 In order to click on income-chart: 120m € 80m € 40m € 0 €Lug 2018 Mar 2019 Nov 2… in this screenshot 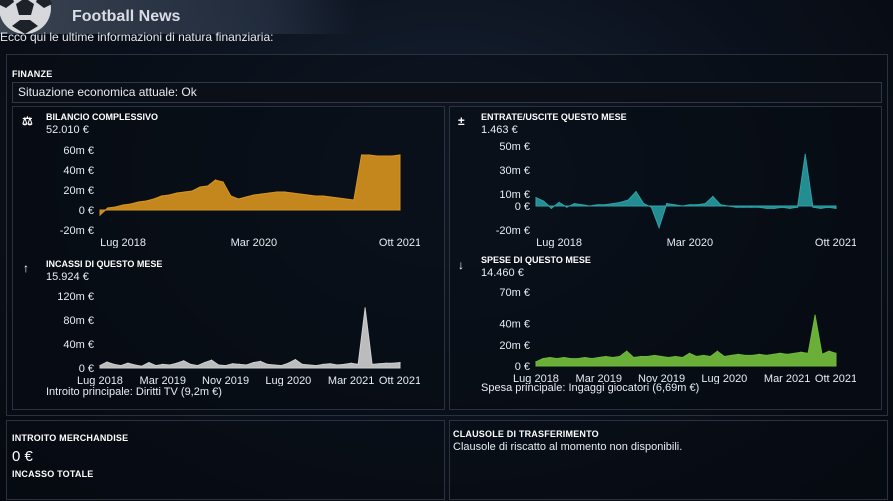, I will do `click(238, 338)`.